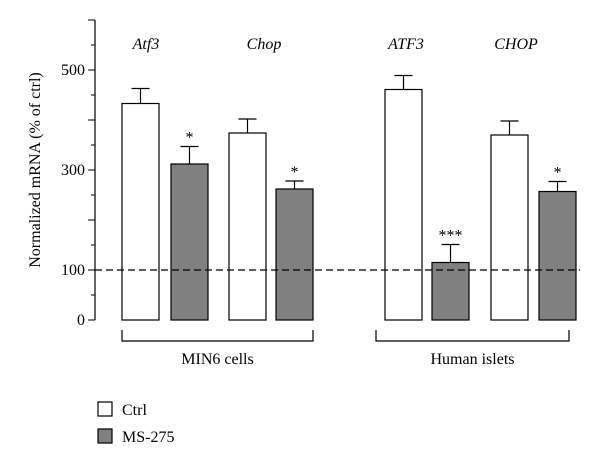 The image size is (600, 468). I want to click on gene-label: Atf3, so click(146, 44).